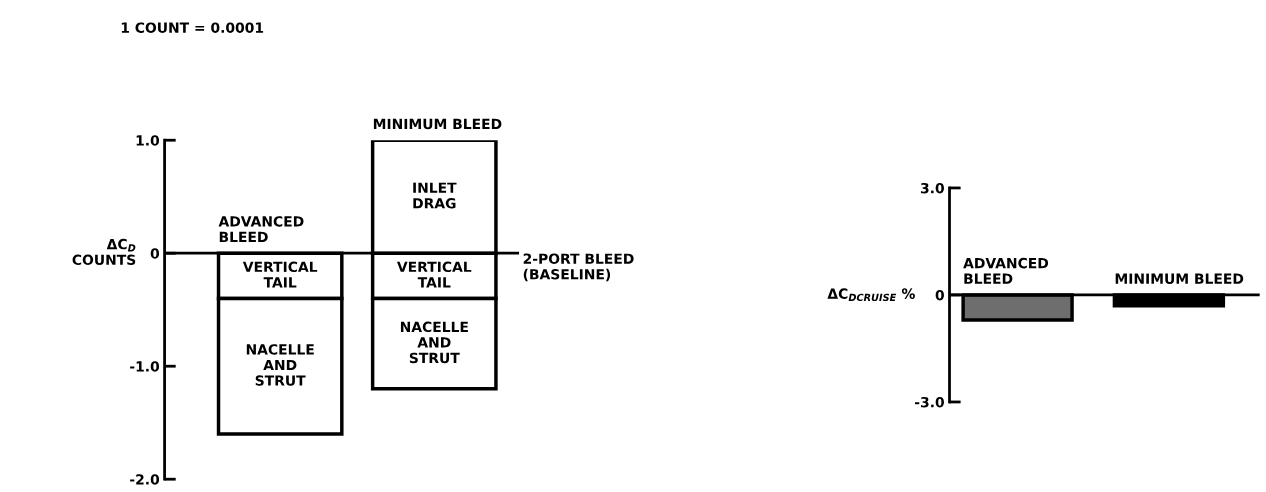 This screenshot has width=1266, height=492. What do you see at coordinates (435, 195) in the screenshot?
I see `series-label: INLET DRAG` at bounding box center [435, 195].